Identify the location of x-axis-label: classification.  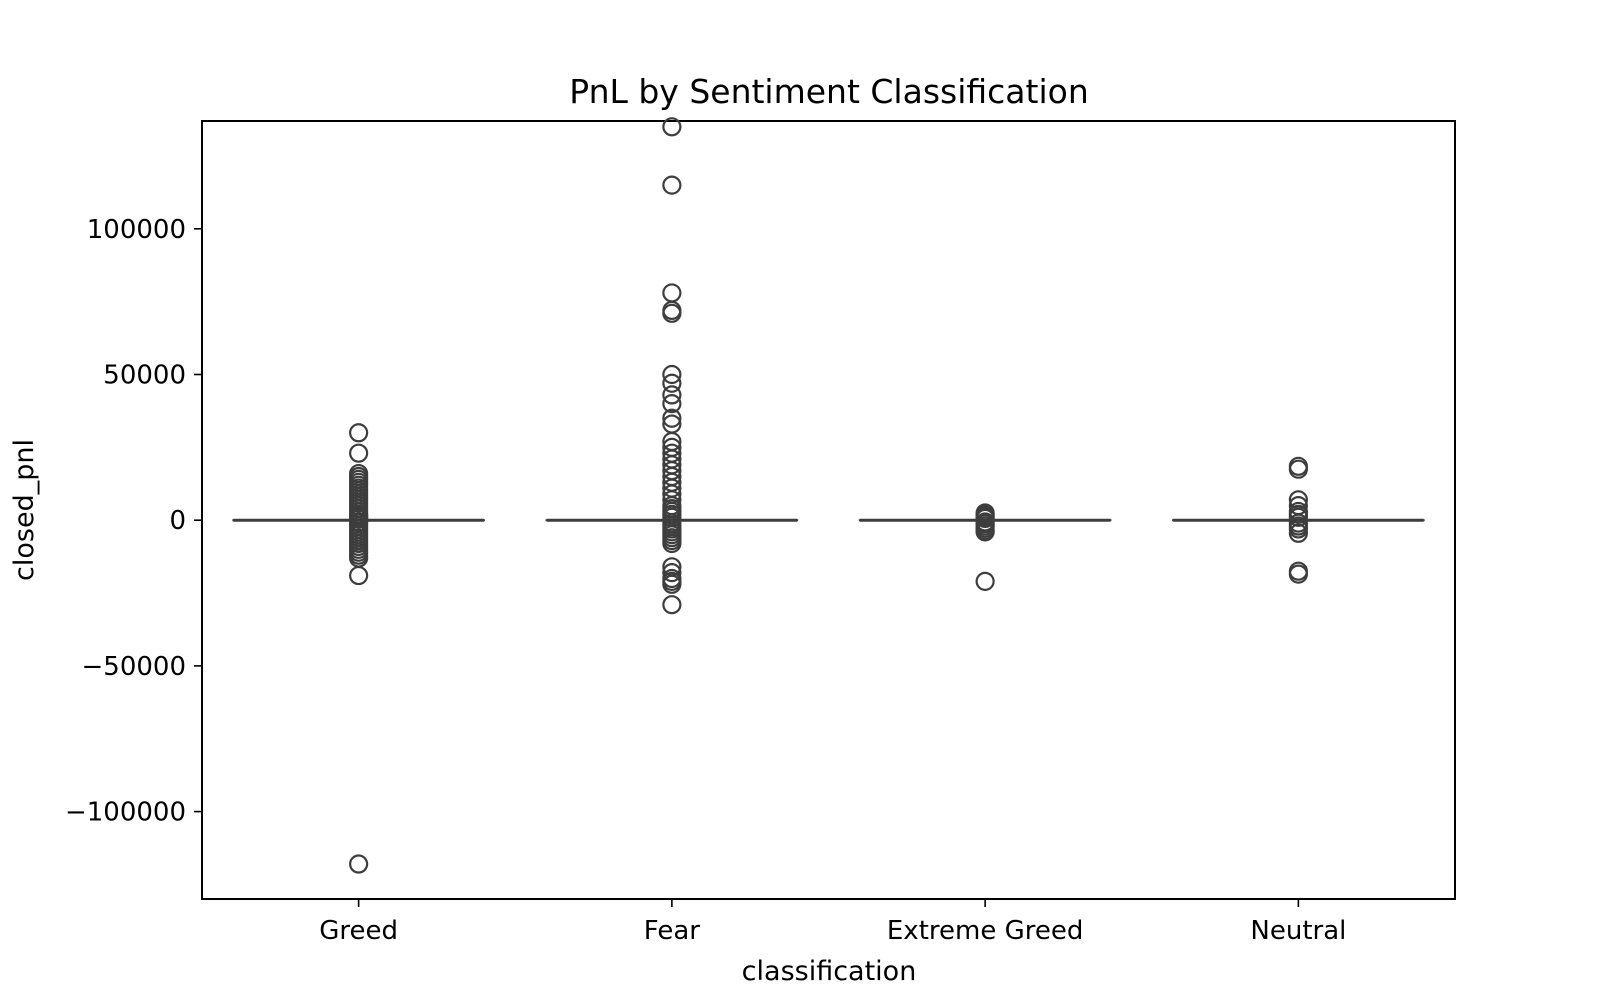
(829, 971).